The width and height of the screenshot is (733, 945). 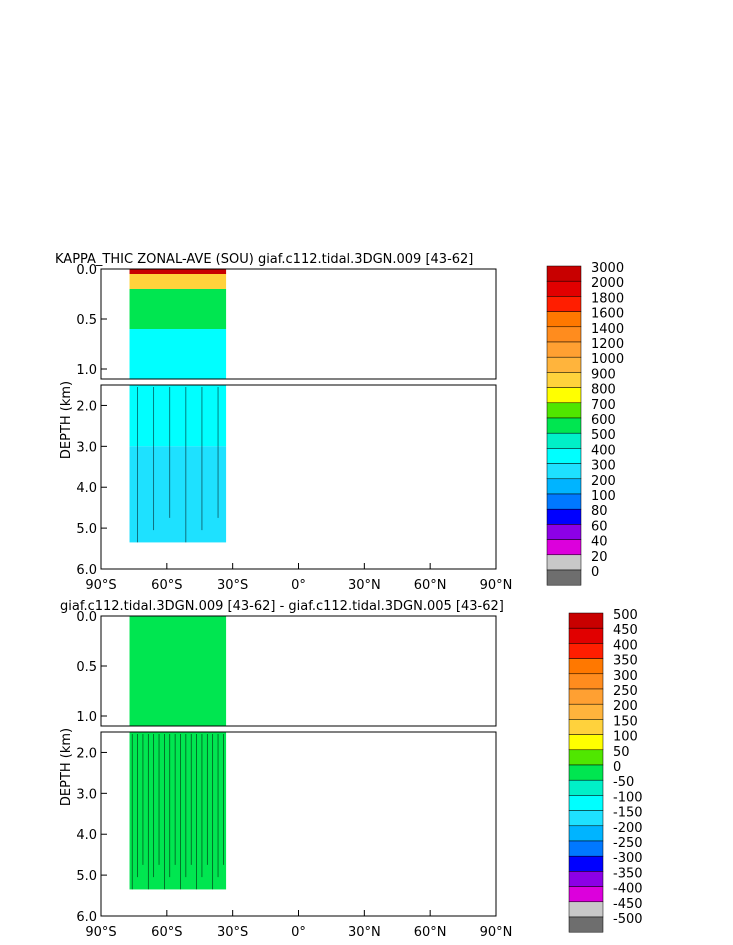 What do you see at coordinates (86, 370) in the screenshot?
I see `panel-1-ytick-label: 1.0` at bounding box center [86, 370].